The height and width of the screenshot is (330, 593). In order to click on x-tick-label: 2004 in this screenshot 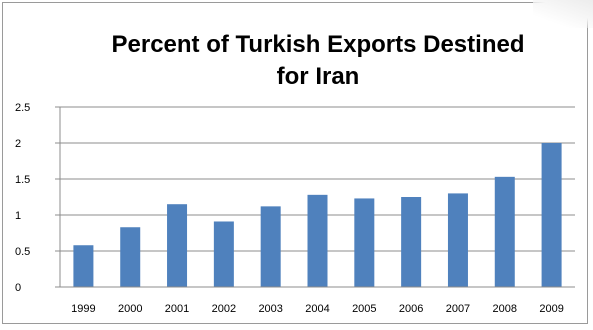, I will do `click(317, 309)`.